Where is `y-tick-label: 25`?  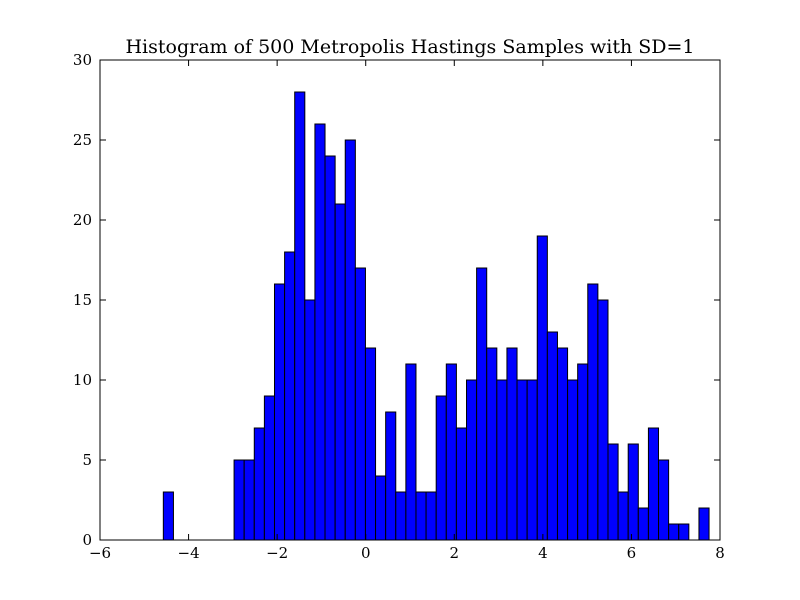
y-tick-label: 25 is located at coordinates (82, 140).